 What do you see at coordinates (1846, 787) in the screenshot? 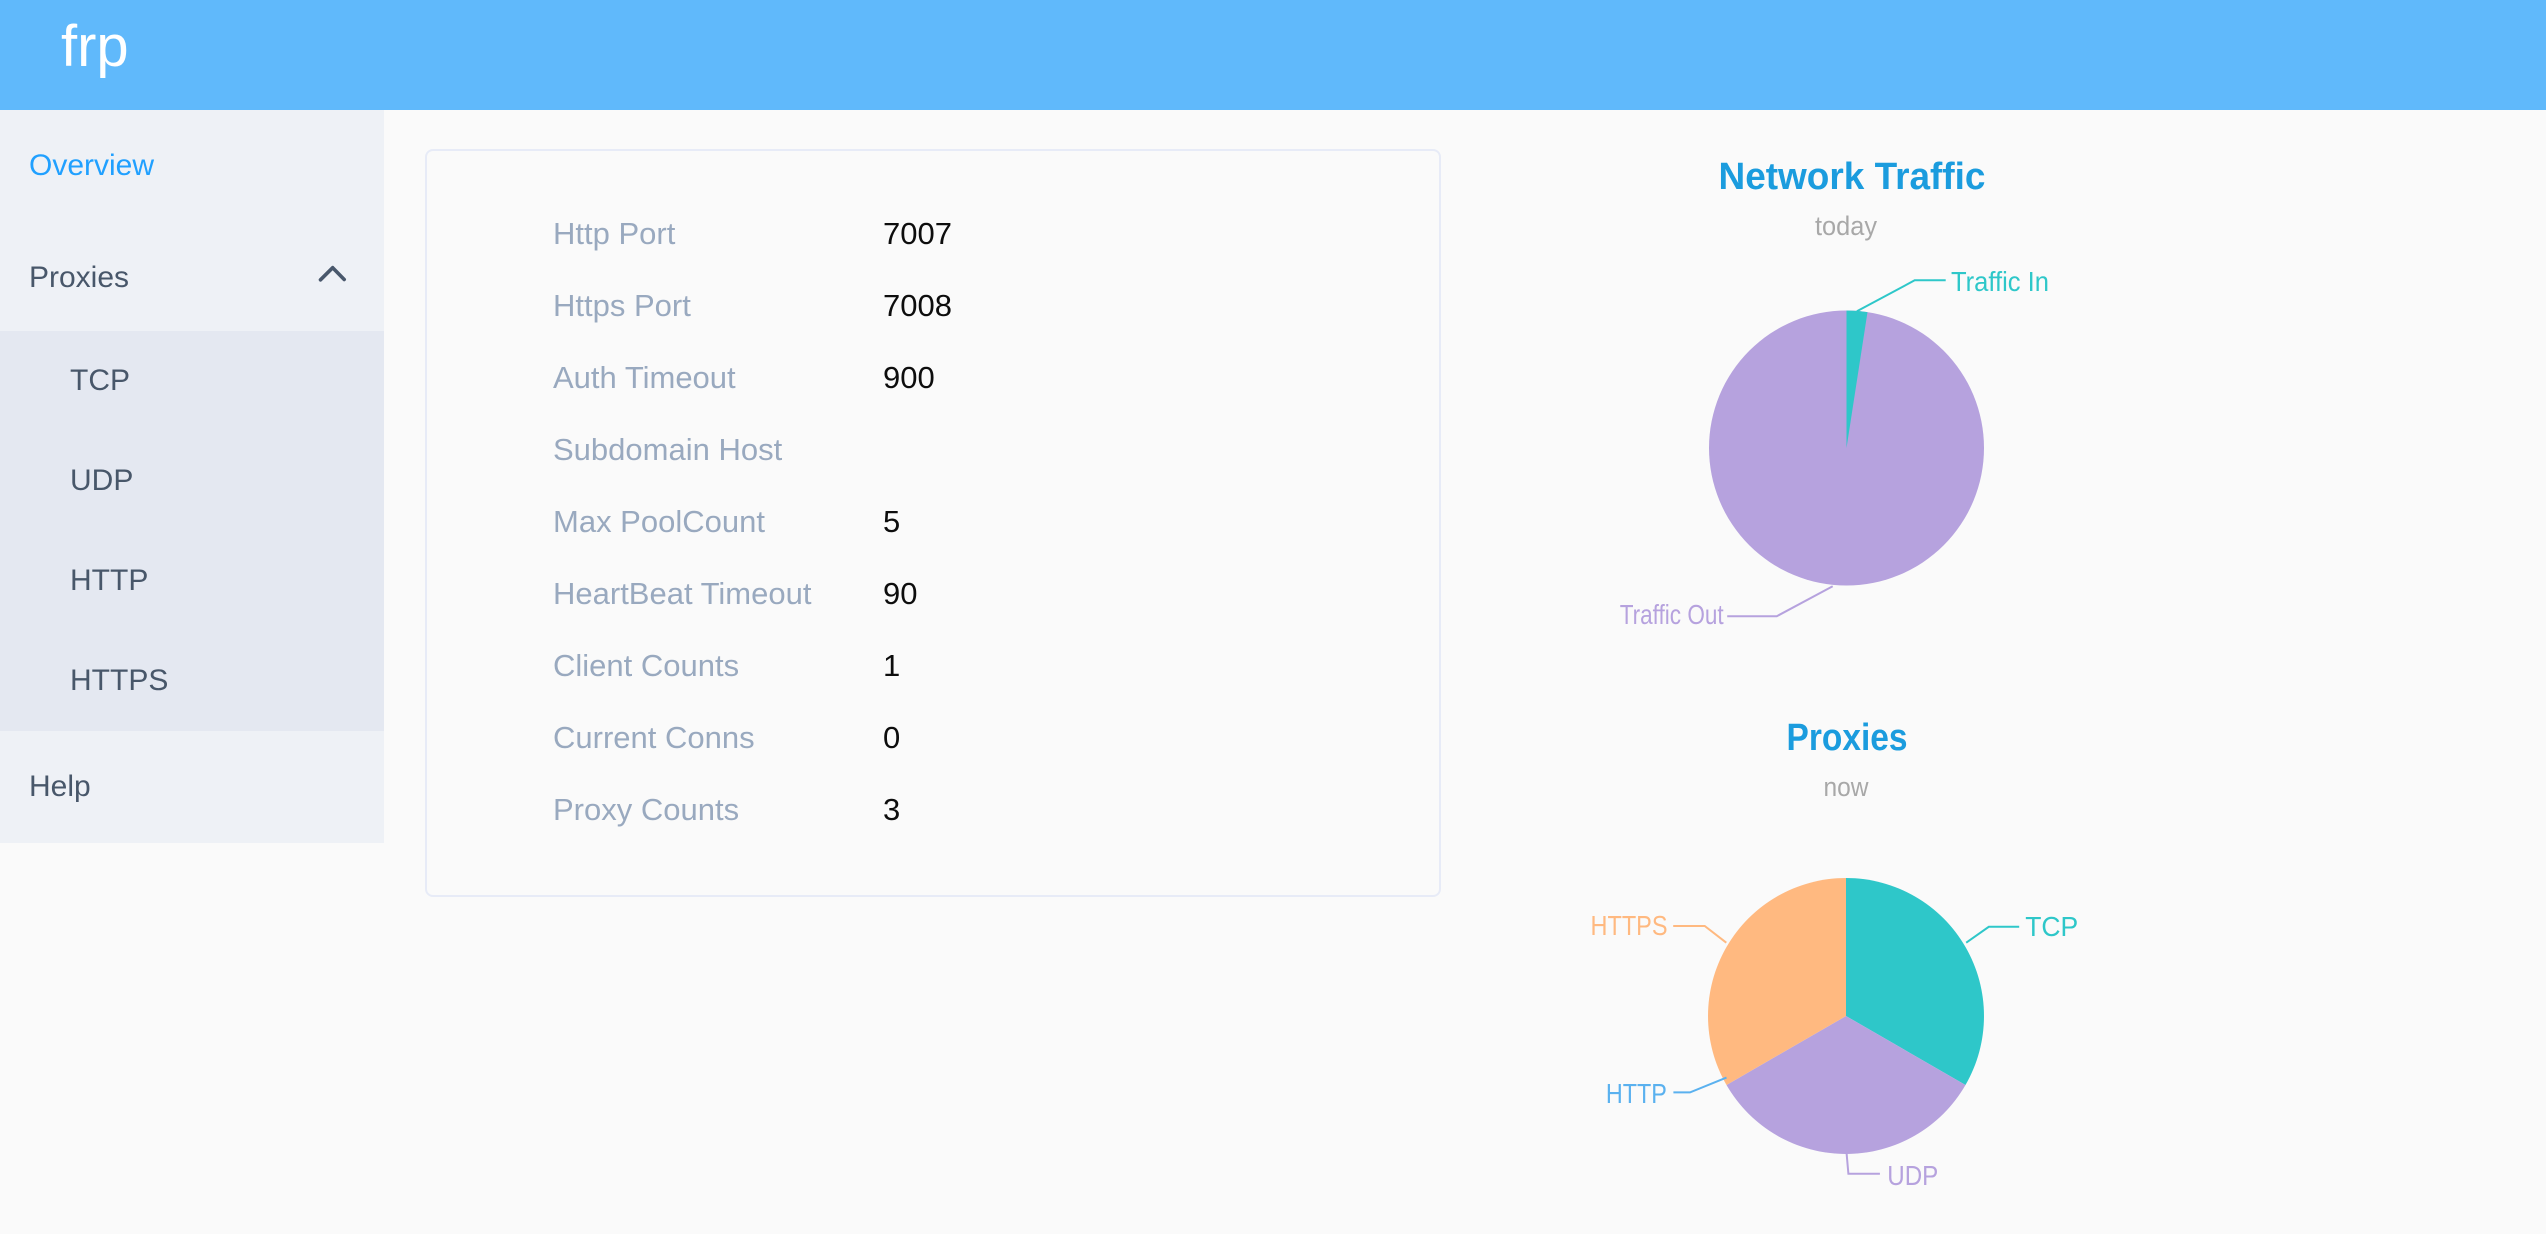
I see `svg-text: now` at bounding box center [1846, 787].